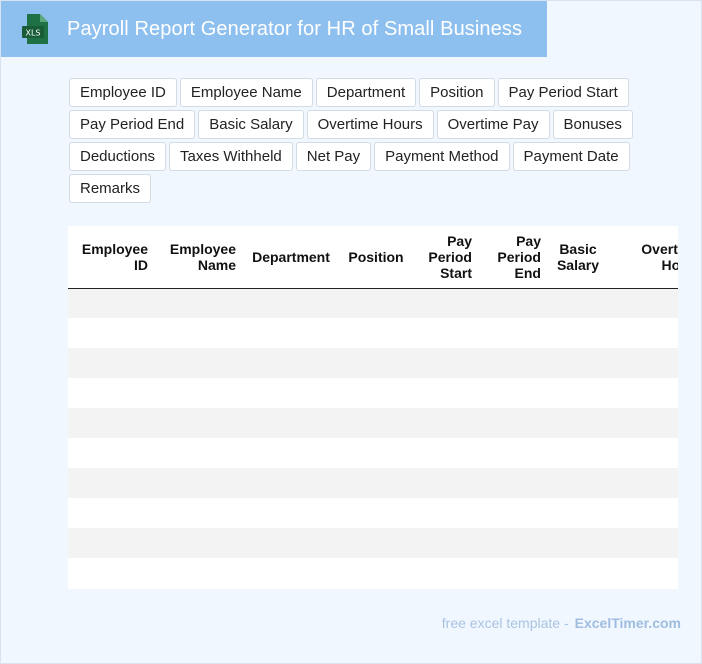 This screenshot has width=702, height=664. Describe the element at coordinates (512, 257) in the screenshot. I see `column-header-pay-period-end: Pay Period End` at that location.